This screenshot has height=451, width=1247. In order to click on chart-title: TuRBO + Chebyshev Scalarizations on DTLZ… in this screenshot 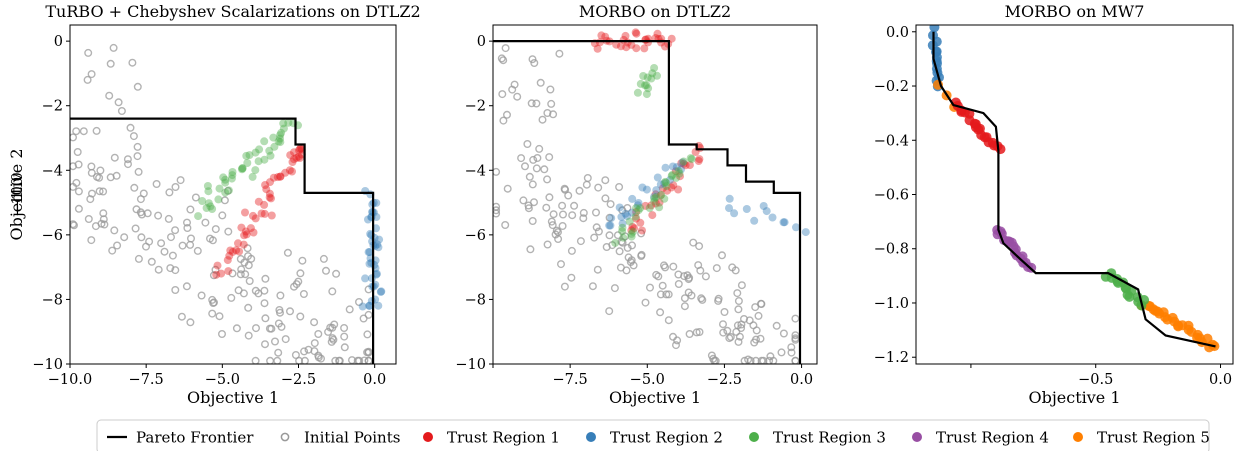, I will do `click(232, 11)`.